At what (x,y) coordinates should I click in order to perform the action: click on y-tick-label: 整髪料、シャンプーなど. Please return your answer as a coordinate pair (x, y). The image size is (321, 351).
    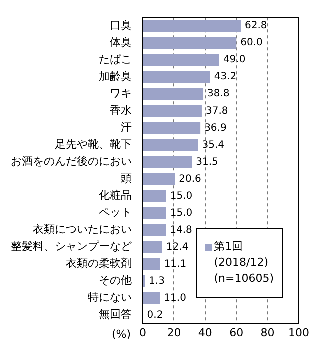
    Looking at the image, I should click on (71, 247).